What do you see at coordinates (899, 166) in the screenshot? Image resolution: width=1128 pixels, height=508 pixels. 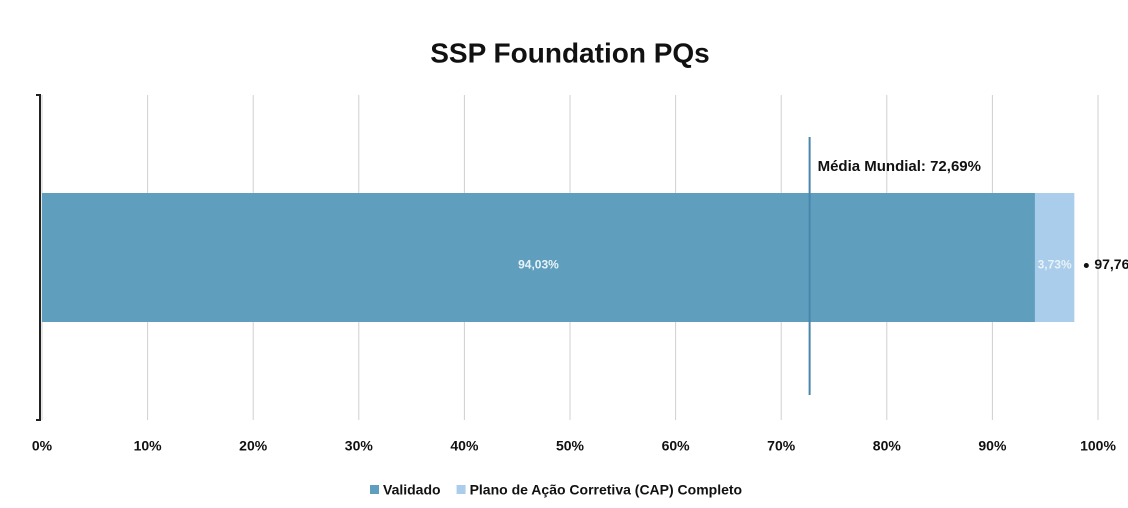 I see `reference-label: Média Mundial: 72,69%` at bounding box center [899, 166].